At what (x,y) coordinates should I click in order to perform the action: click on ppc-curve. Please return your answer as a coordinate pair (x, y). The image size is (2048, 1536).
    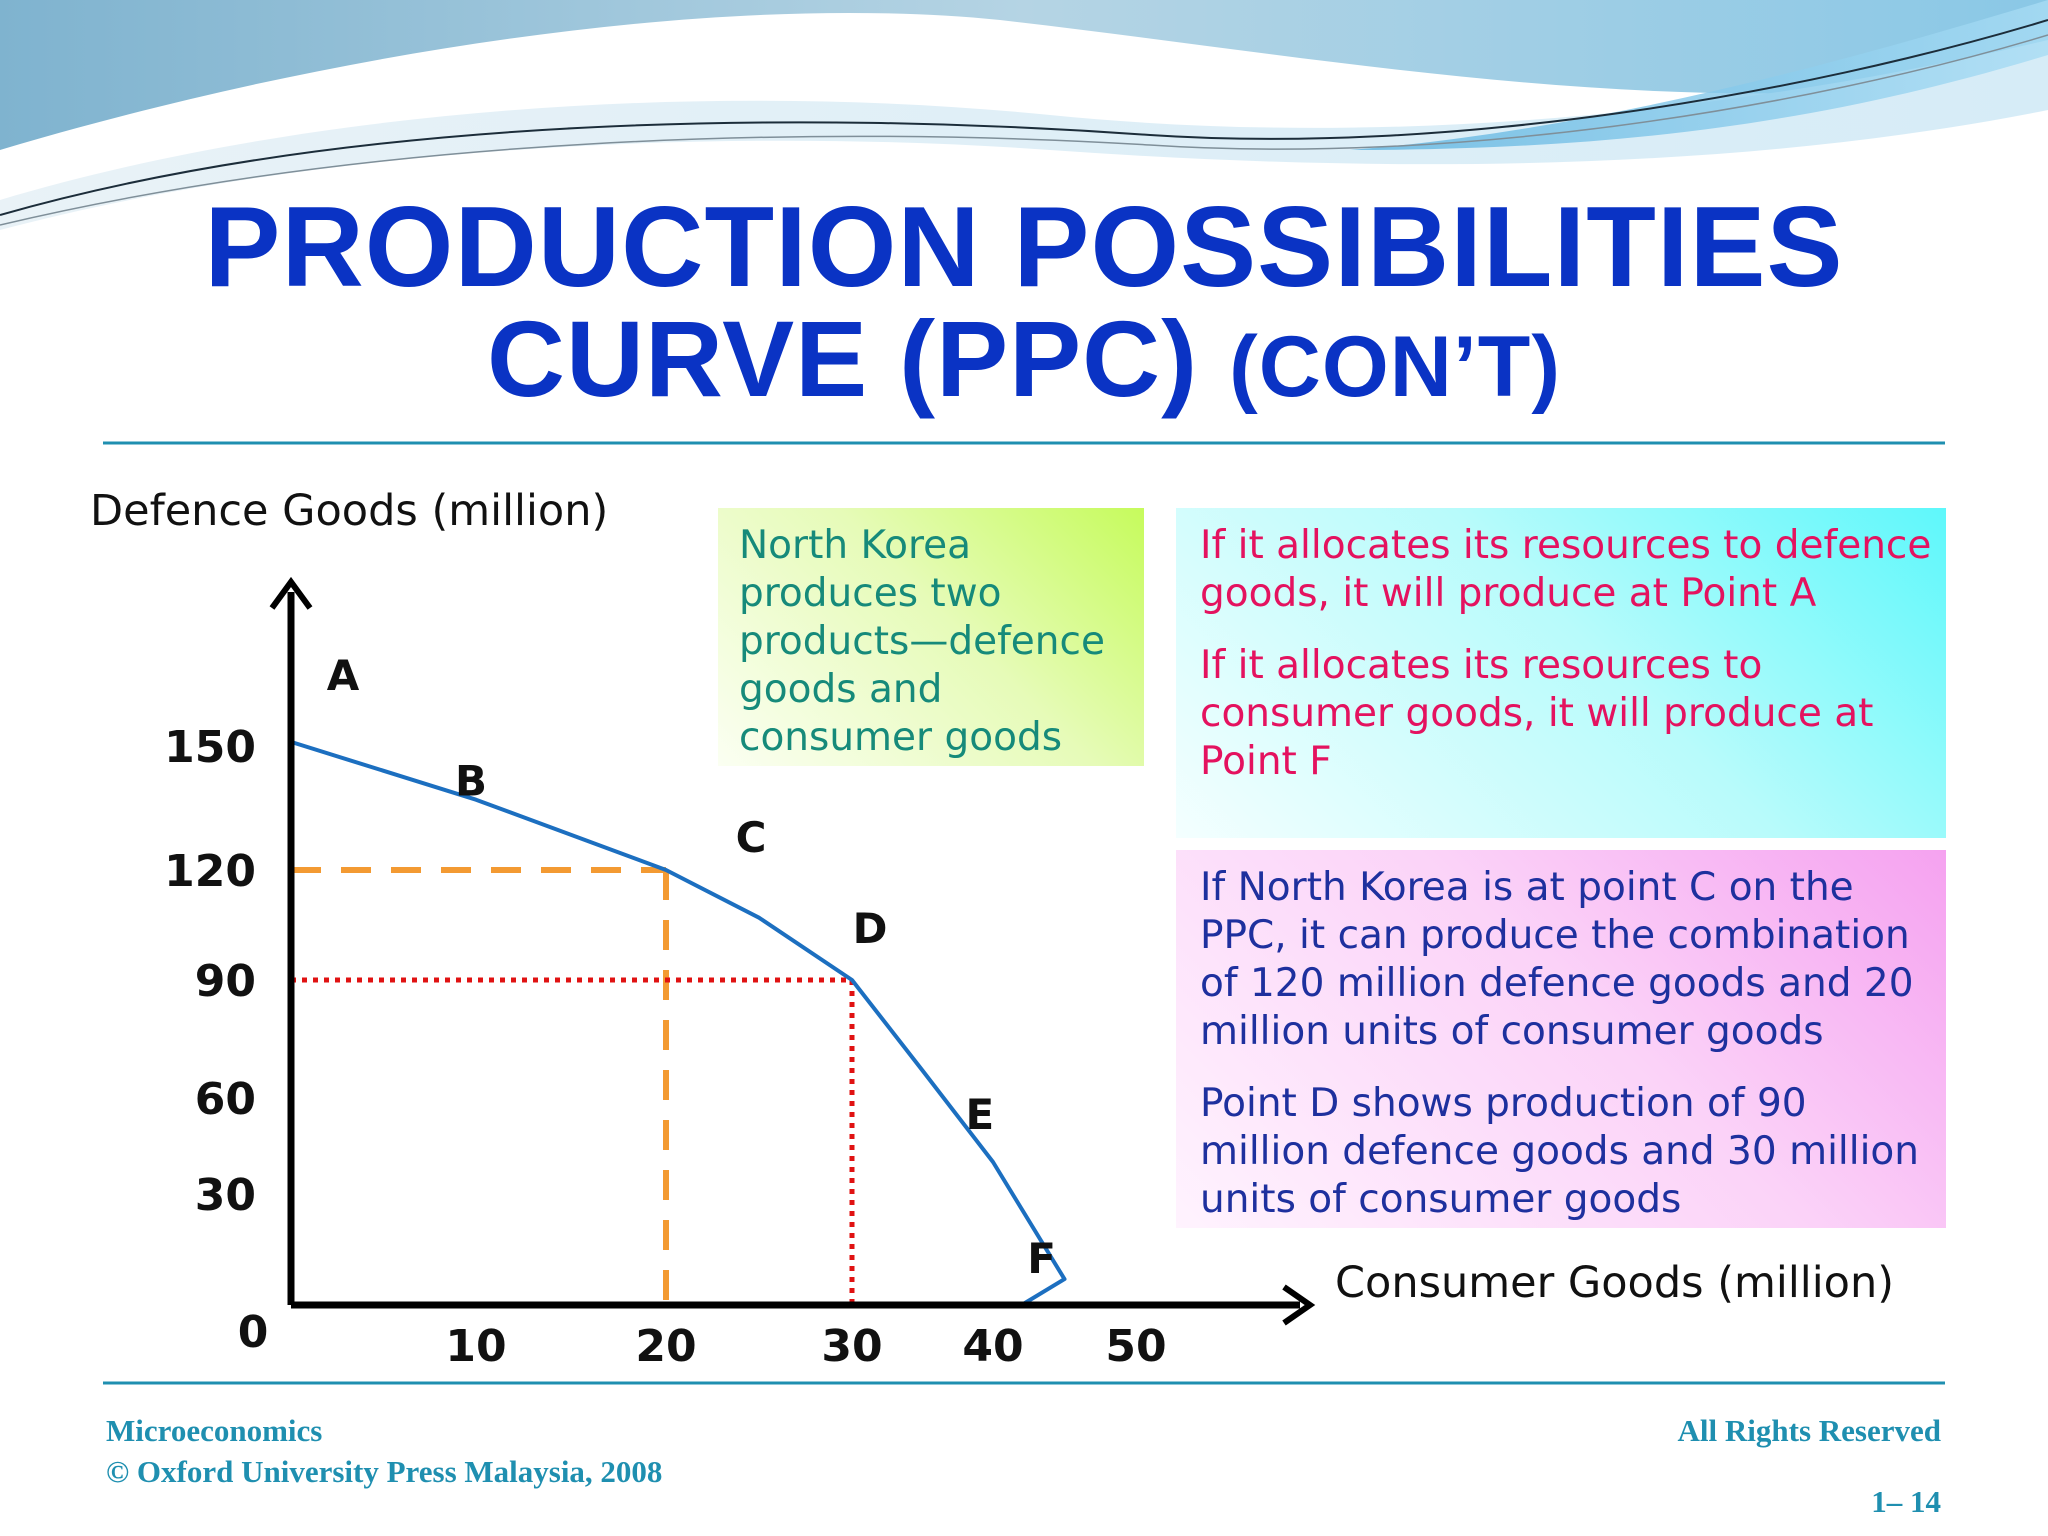
    Looking at the image, I should click on (678, 1023).